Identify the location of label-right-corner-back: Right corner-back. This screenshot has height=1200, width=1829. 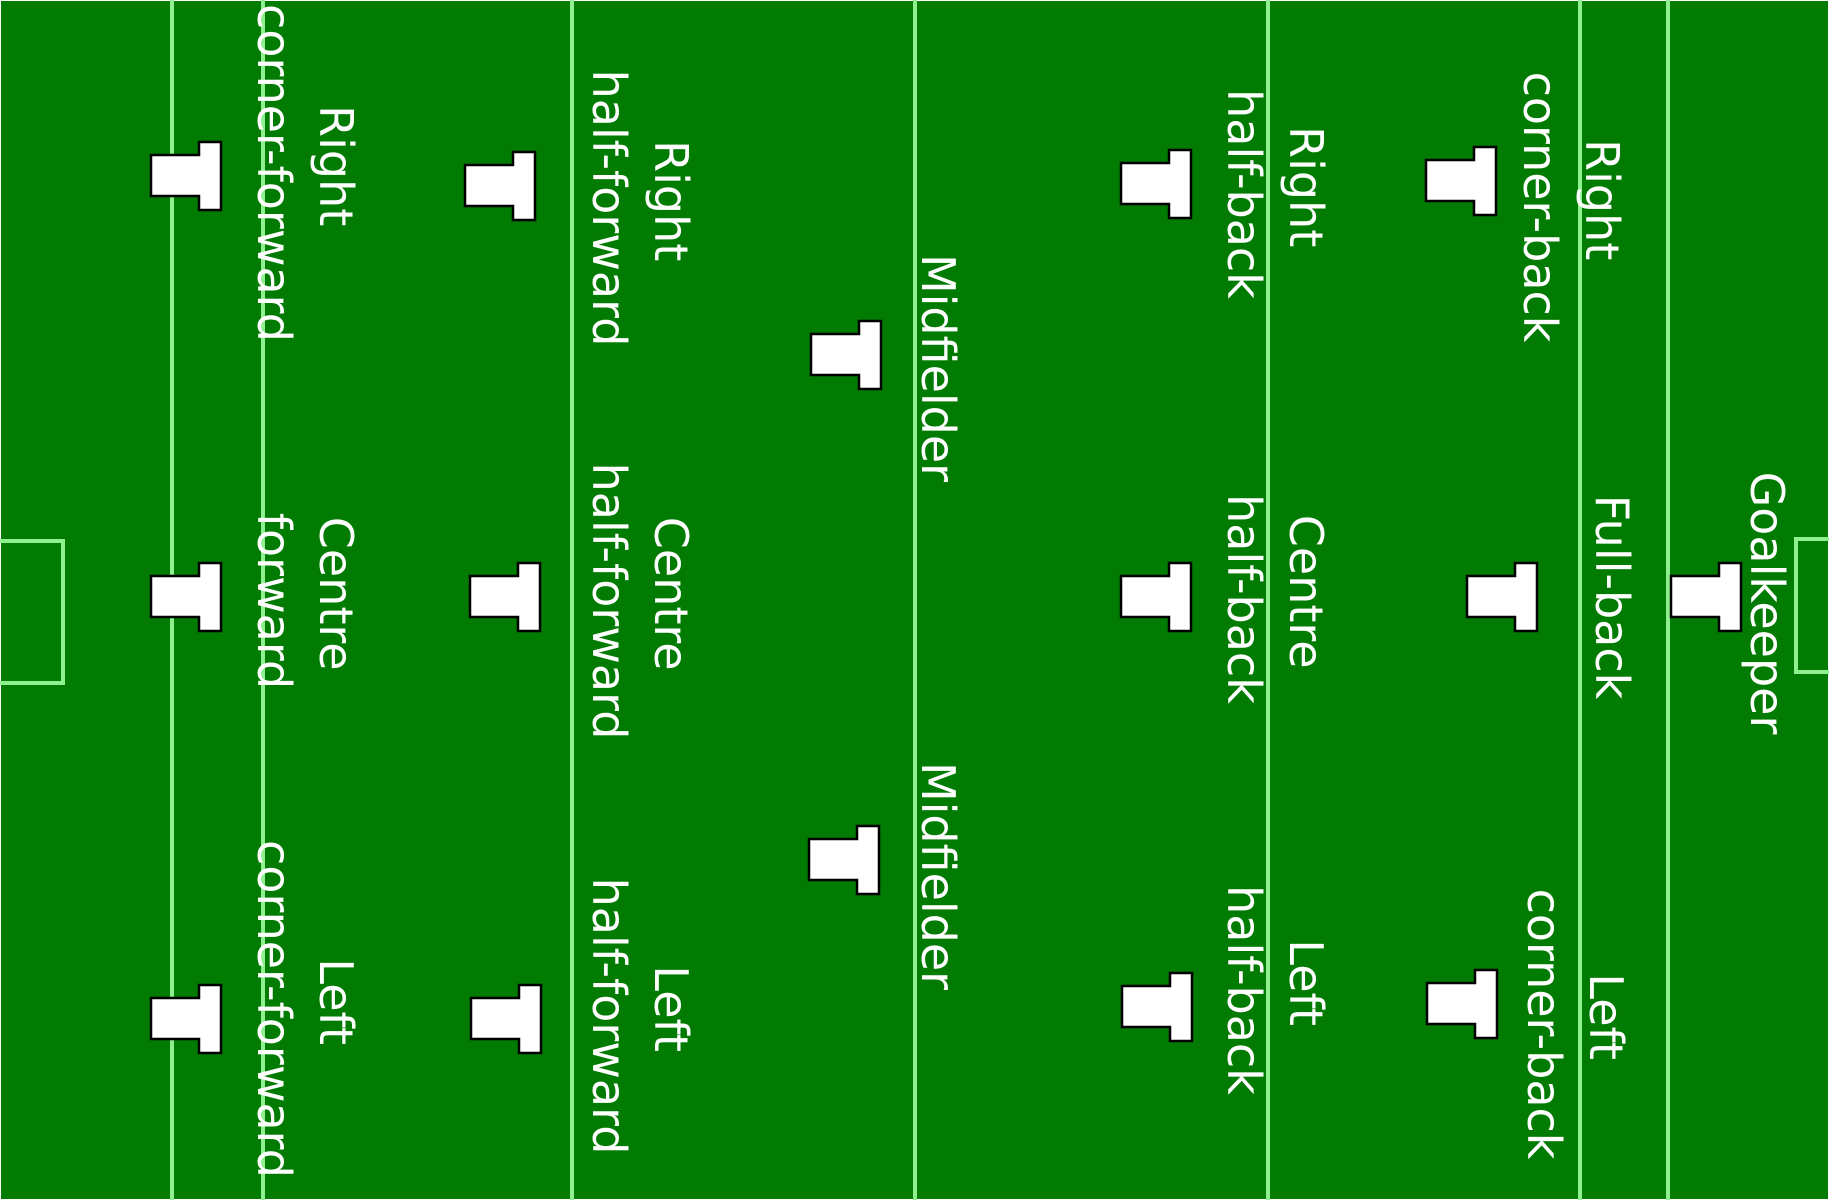
(1571, 207).